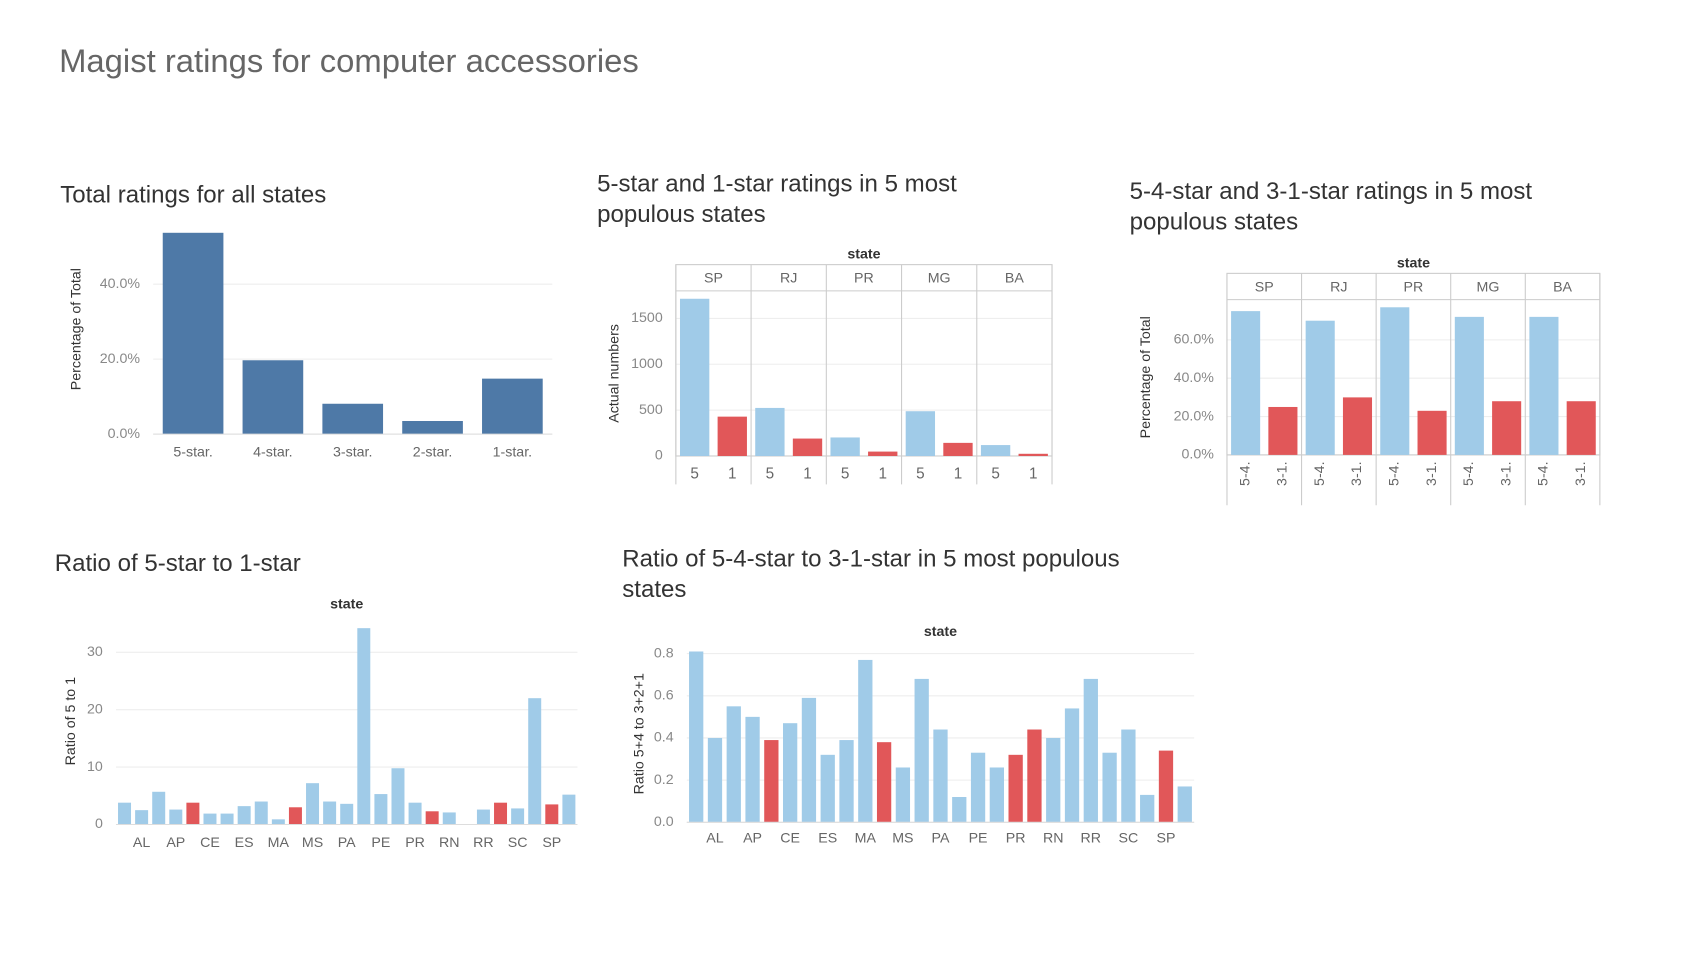 The height and width of the screenshot is (964, 1706). Describe the element at coordinates (244, 843) in the screenshot. I see `x-tick-label: ES` at that location.